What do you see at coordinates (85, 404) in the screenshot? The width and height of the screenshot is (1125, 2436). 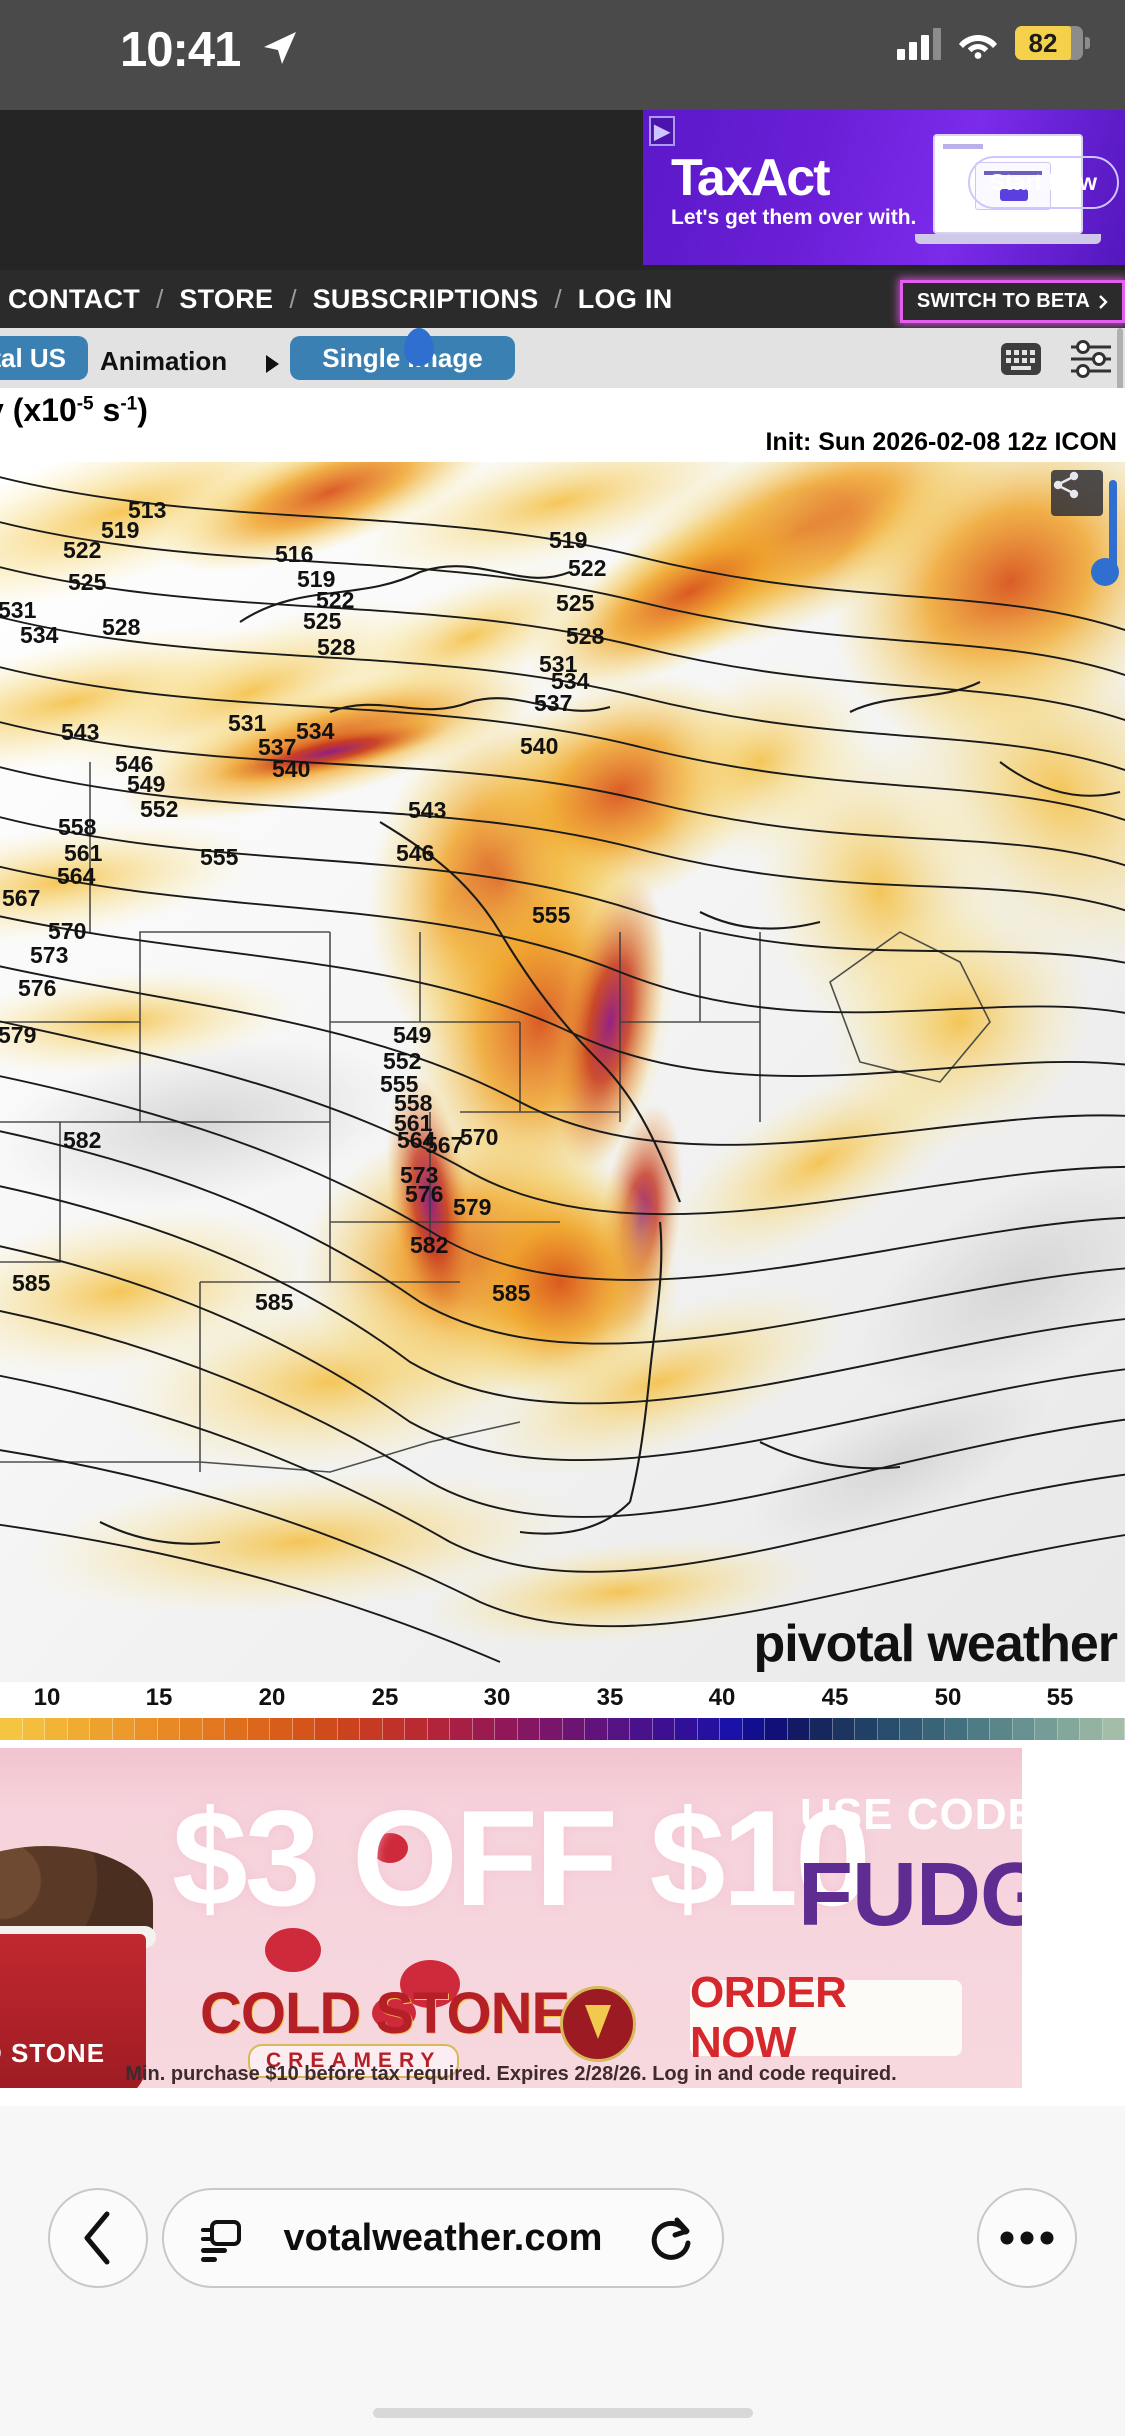 I see `plot-title-exp1: -5` at bounding box center [85, 404].